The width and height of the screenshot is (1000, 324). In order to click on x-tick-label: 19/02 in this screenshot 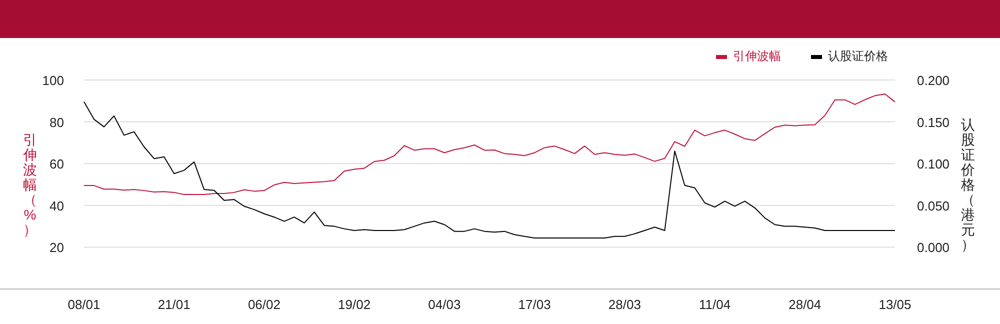, I will do `click(354, 304)`.